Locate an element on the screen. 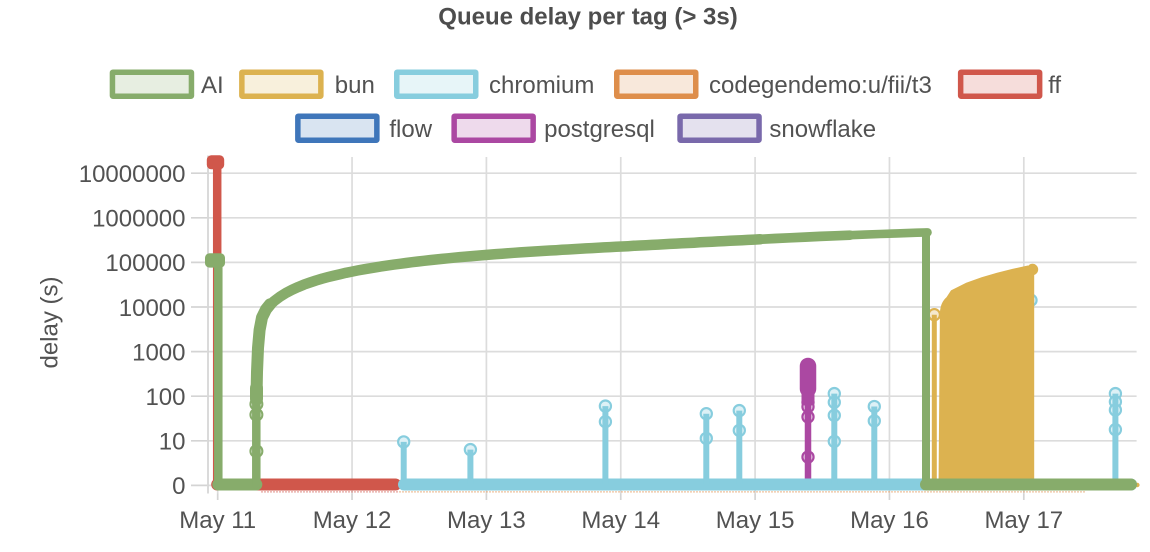  svg-text: May 13 is located at coordinates (486, 520).